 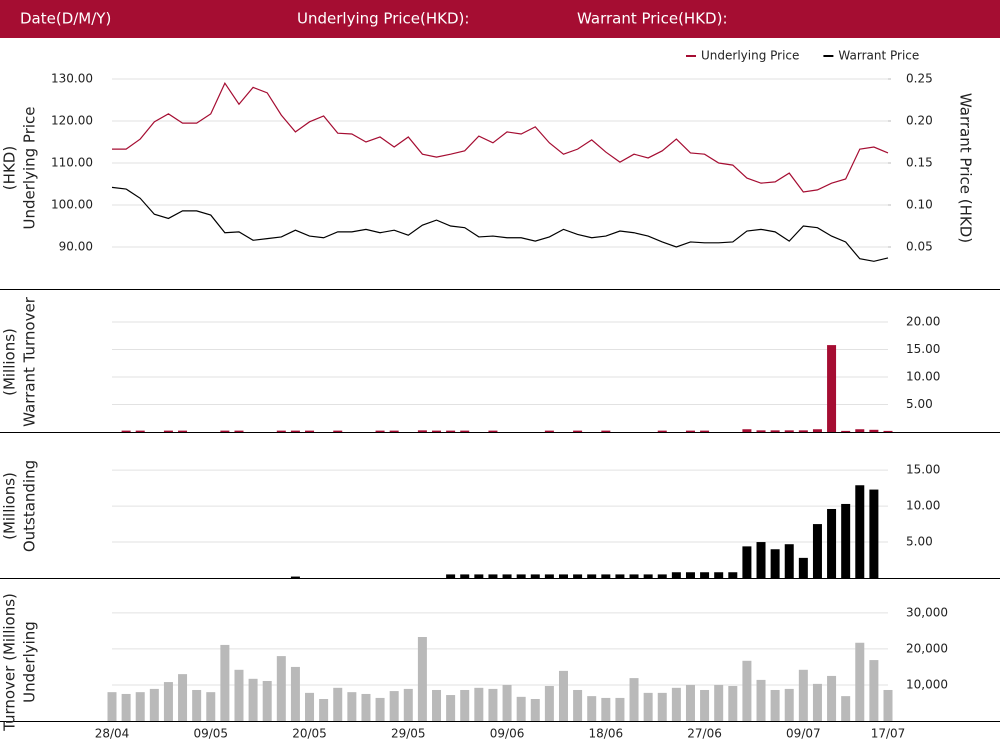 I want to click on legend-label: Warrant Price, so click(x=878, y=56).